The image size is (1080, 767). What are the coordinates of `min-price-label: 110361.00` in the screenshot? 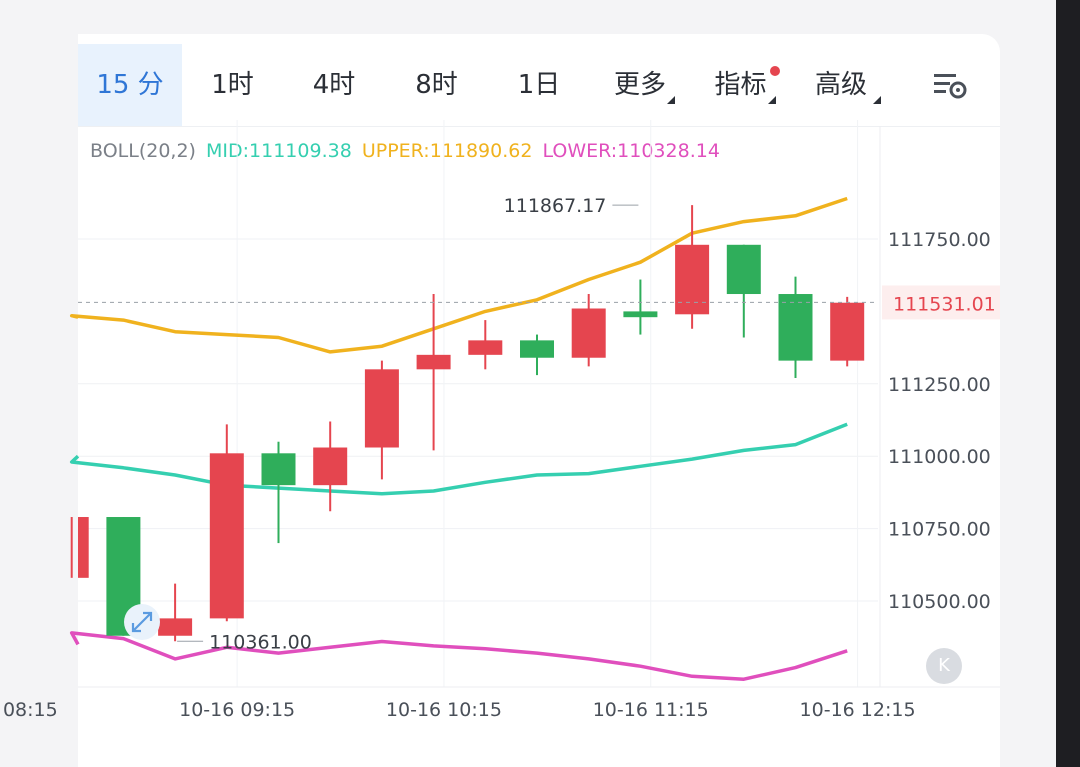 It's located at (260, 642).